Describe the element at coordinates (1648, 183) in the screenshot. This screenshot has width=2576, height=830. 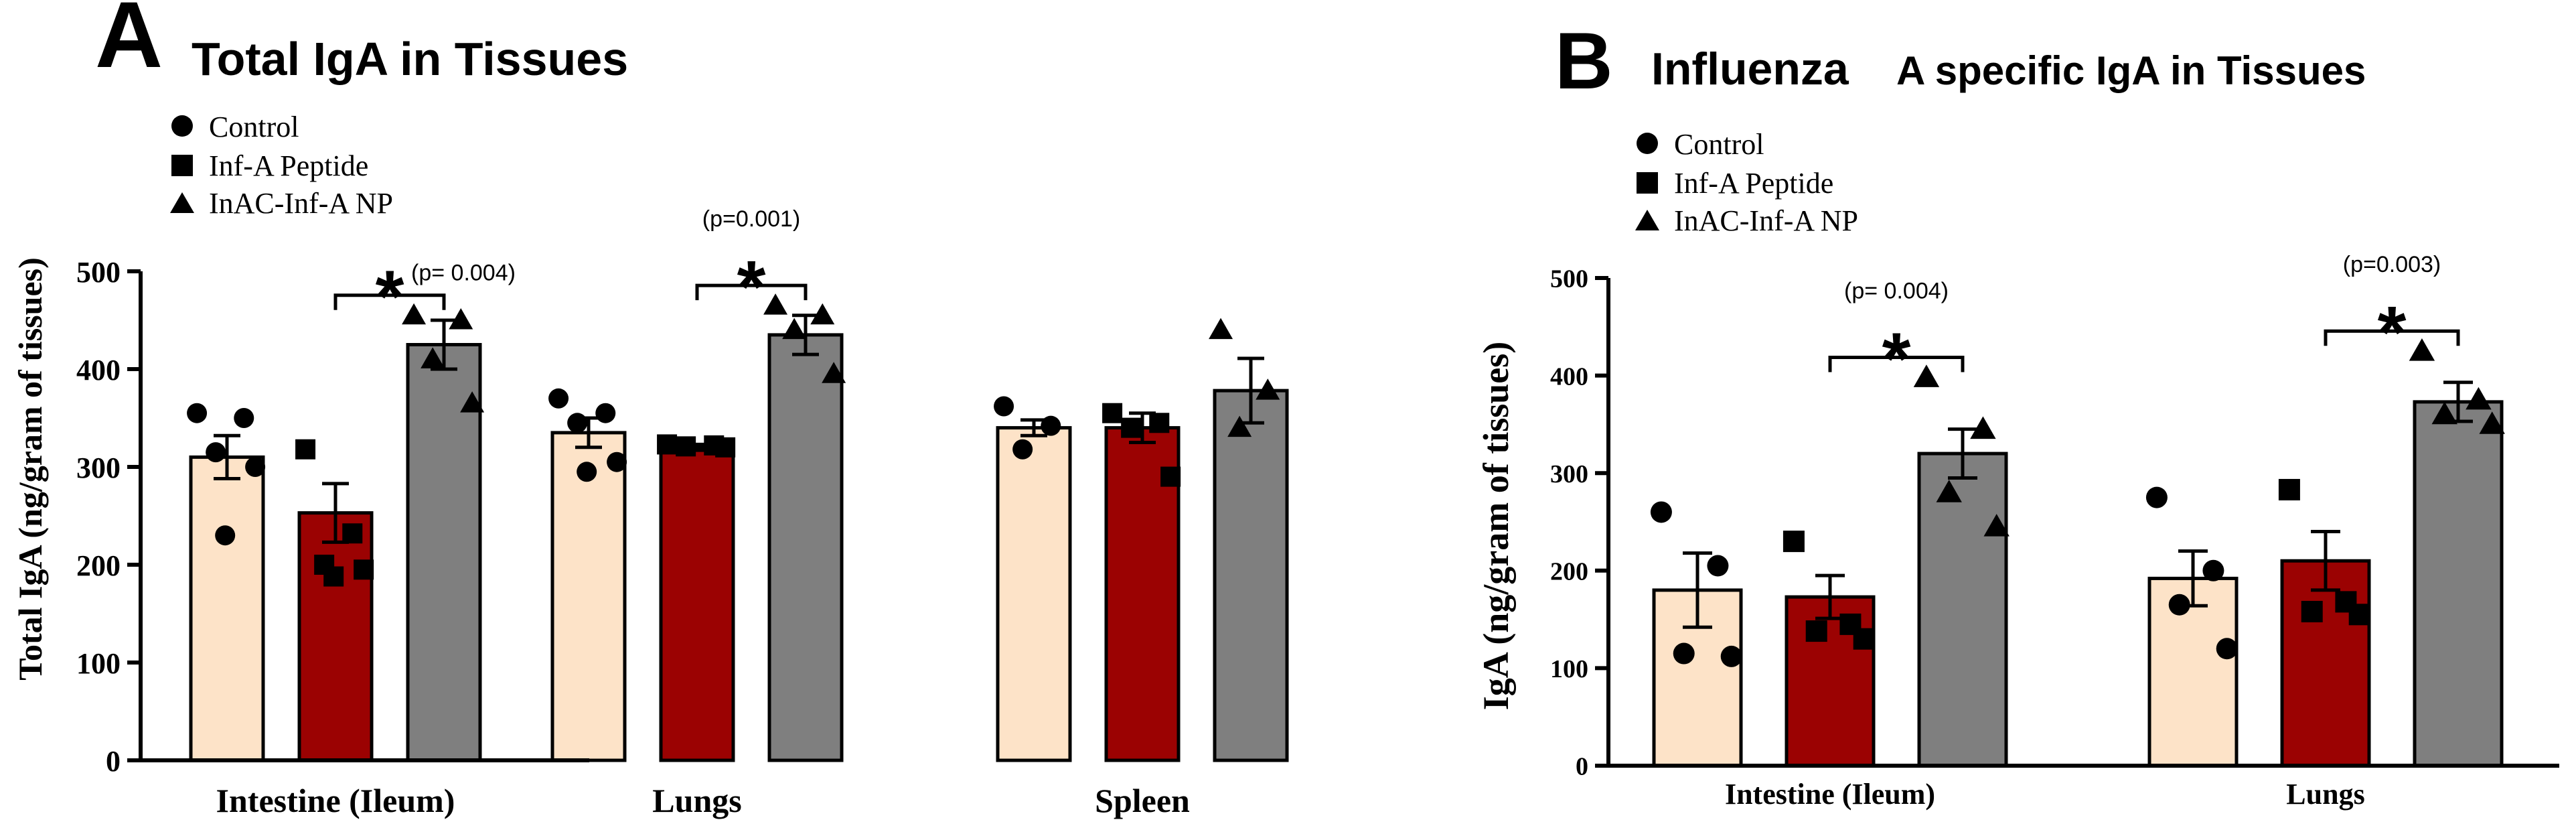
I see `legend-square-icon` at that location.